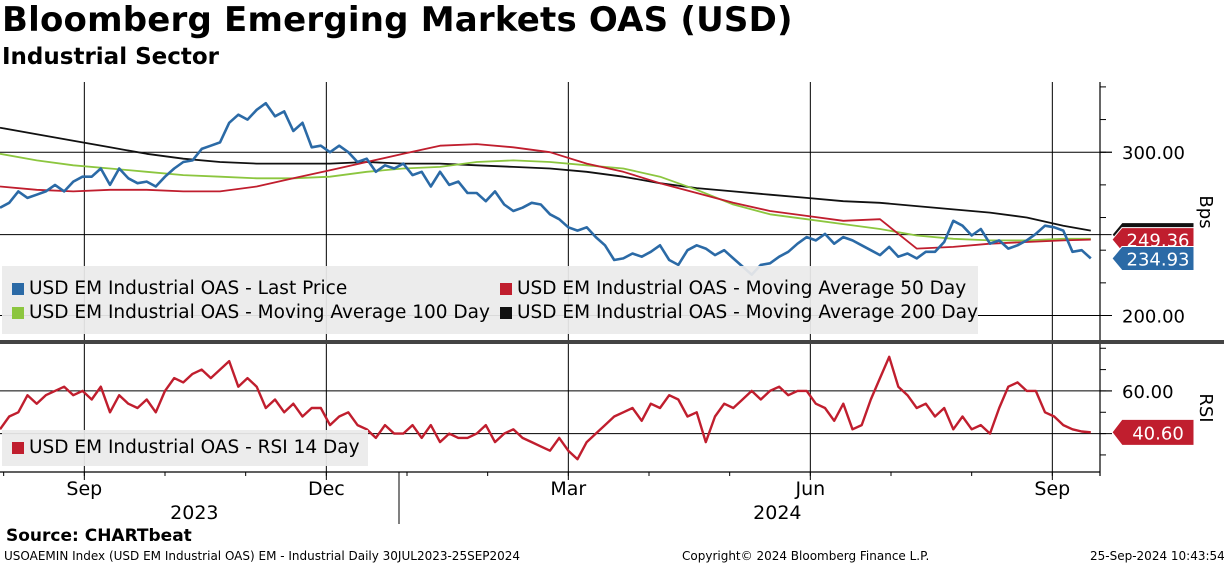 This screenshot has height=566, width=1224. What do you see at coordinates (568, 489) in the screenshot?
I see `xtick-label: Mar` at bounding box center [568, 489].